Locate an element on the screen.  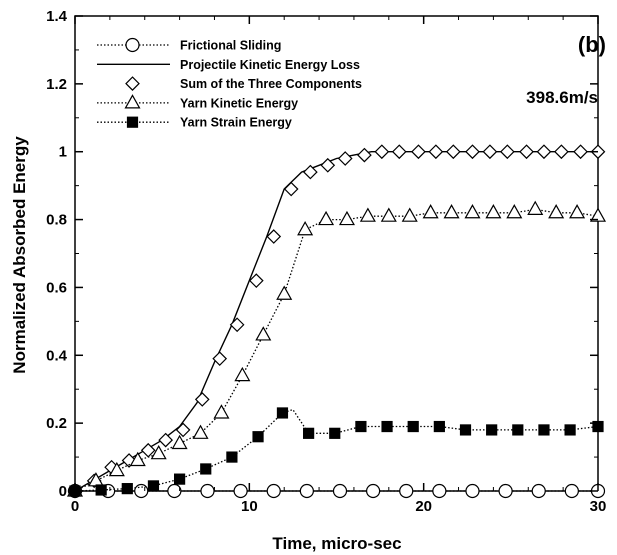
legend-entry-1: Projectile Kinetic Energy Loss is located at coordinates (228, 65).